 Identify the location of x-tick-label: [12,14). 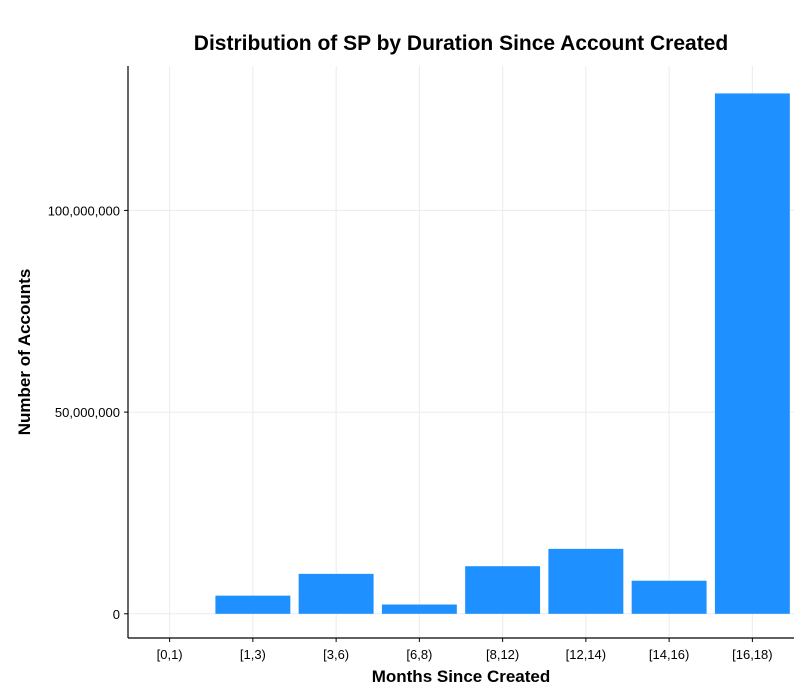
(586, 654).